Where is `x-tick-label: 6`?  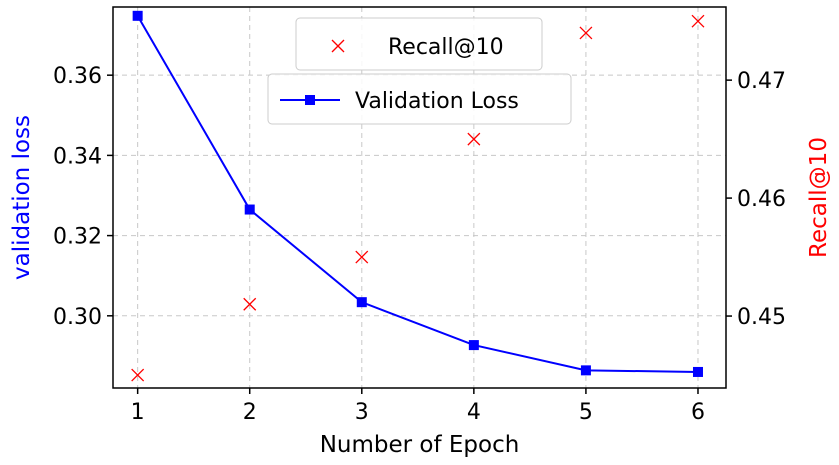
x-tick-label: 6 is located at coordinates (698, 412).